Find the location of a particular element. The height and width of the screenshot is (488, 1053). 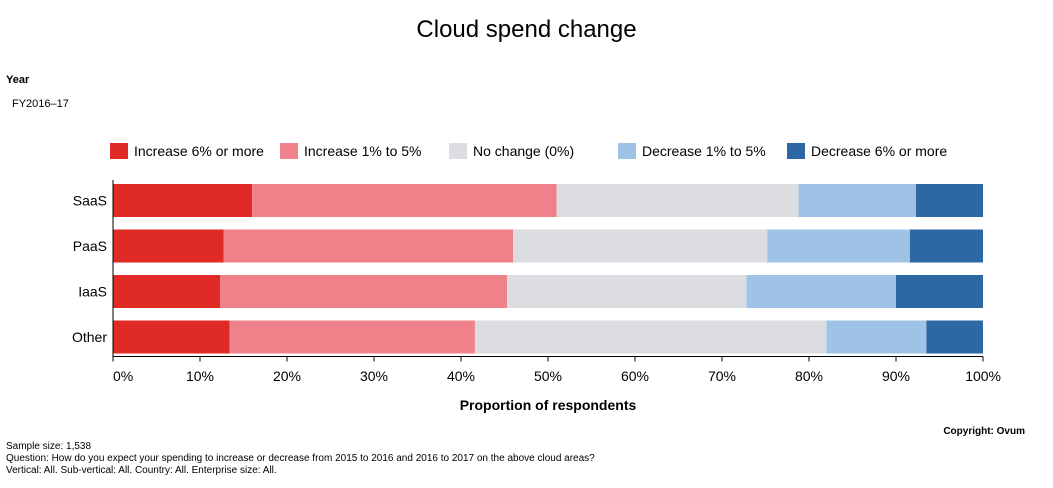

legend-label-decrease-1pct-to-5pct: Decrease 1% to 5% is located at coordinates (704, 151).